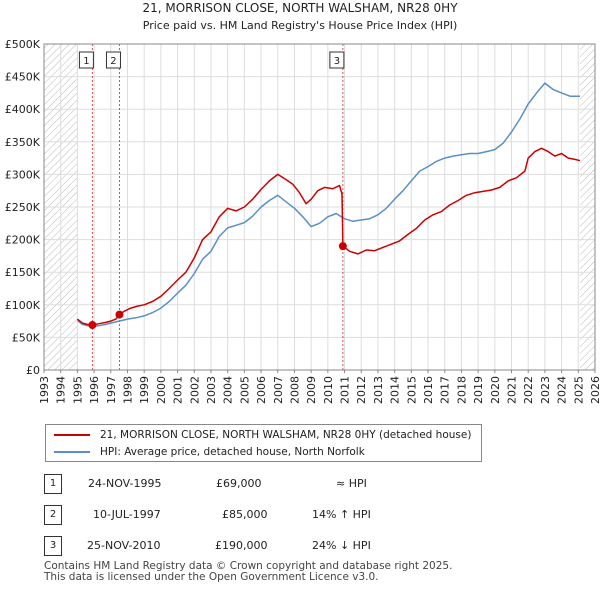 Image resolution: width=600 pixels, height=590 pixels. I want to click on x-tick-label: 2010, so click(328, 390).